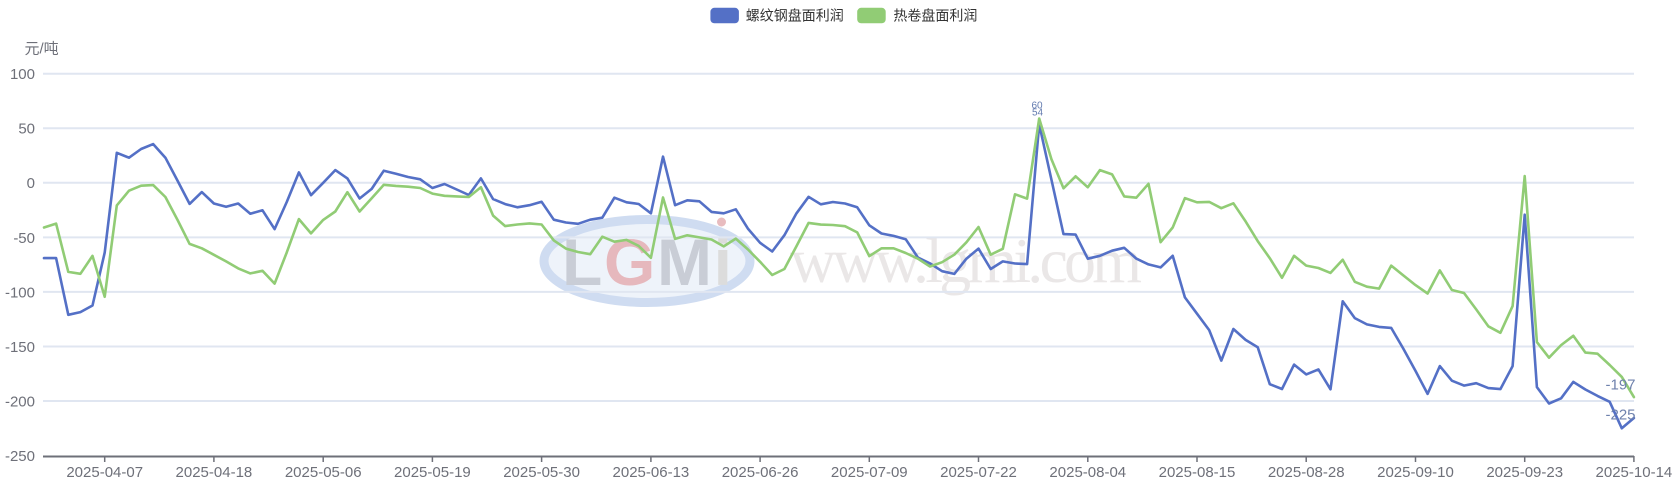 This screenshot has width=1679, height=486. Describe the element at coordinates (432, 472) in the screenshot. I see `svg-text: 2025-05-19` at that location.